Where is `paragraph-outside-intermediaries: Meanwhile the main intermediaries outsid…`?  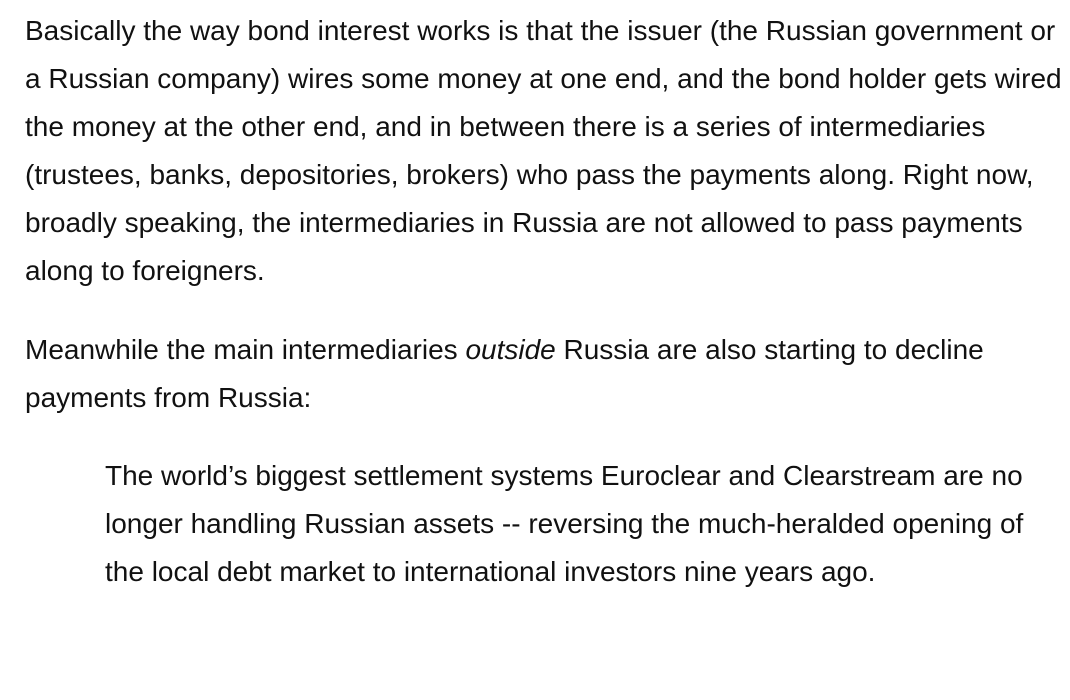 paragraph-outside-intermediaries: Meanwhile the main intermediaries outsid… is located at coordinates (545, 374).